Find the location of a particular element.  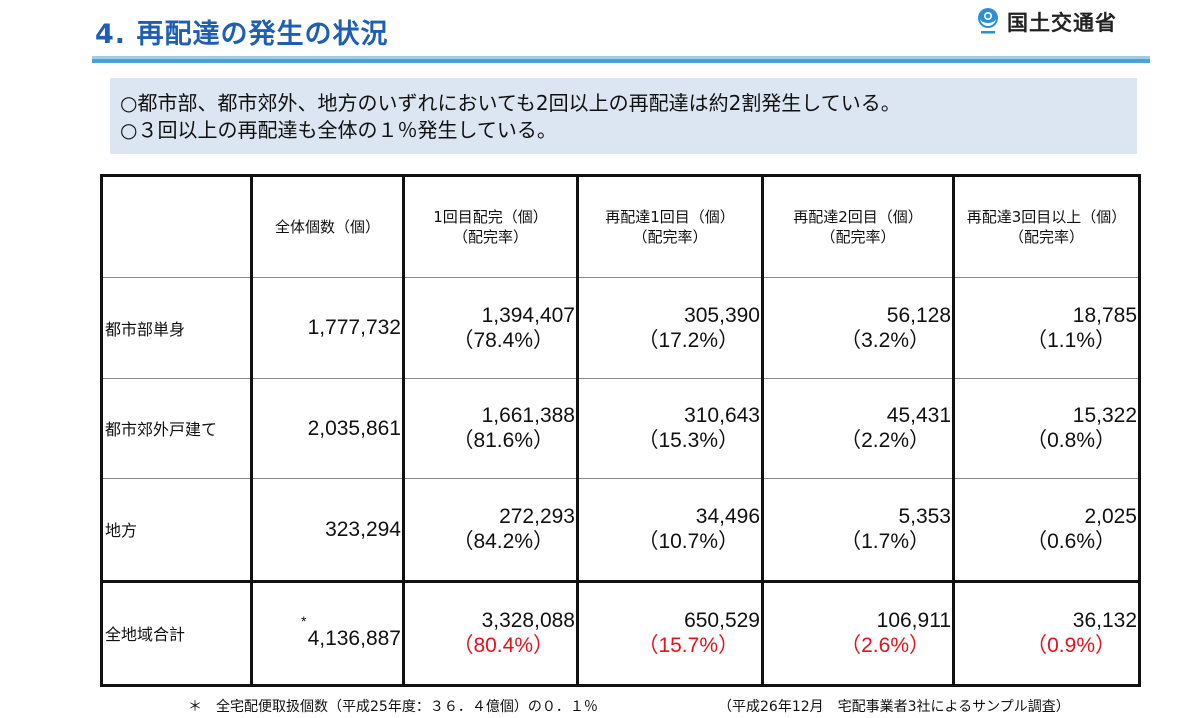

title-rule is located at coordinates (621, 59).